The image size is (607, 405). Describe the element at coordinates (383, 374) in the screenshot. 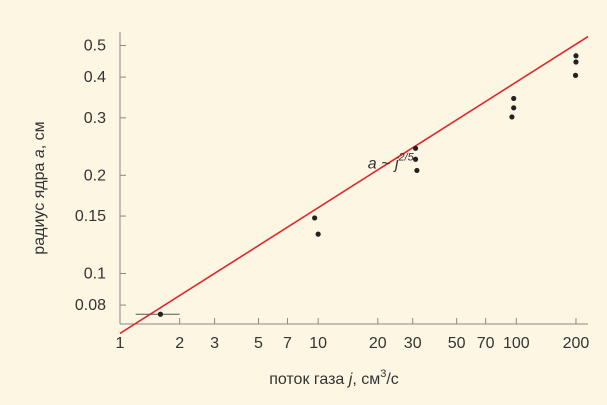

I see `x-axis-title-unit-exp: 3` at that location.